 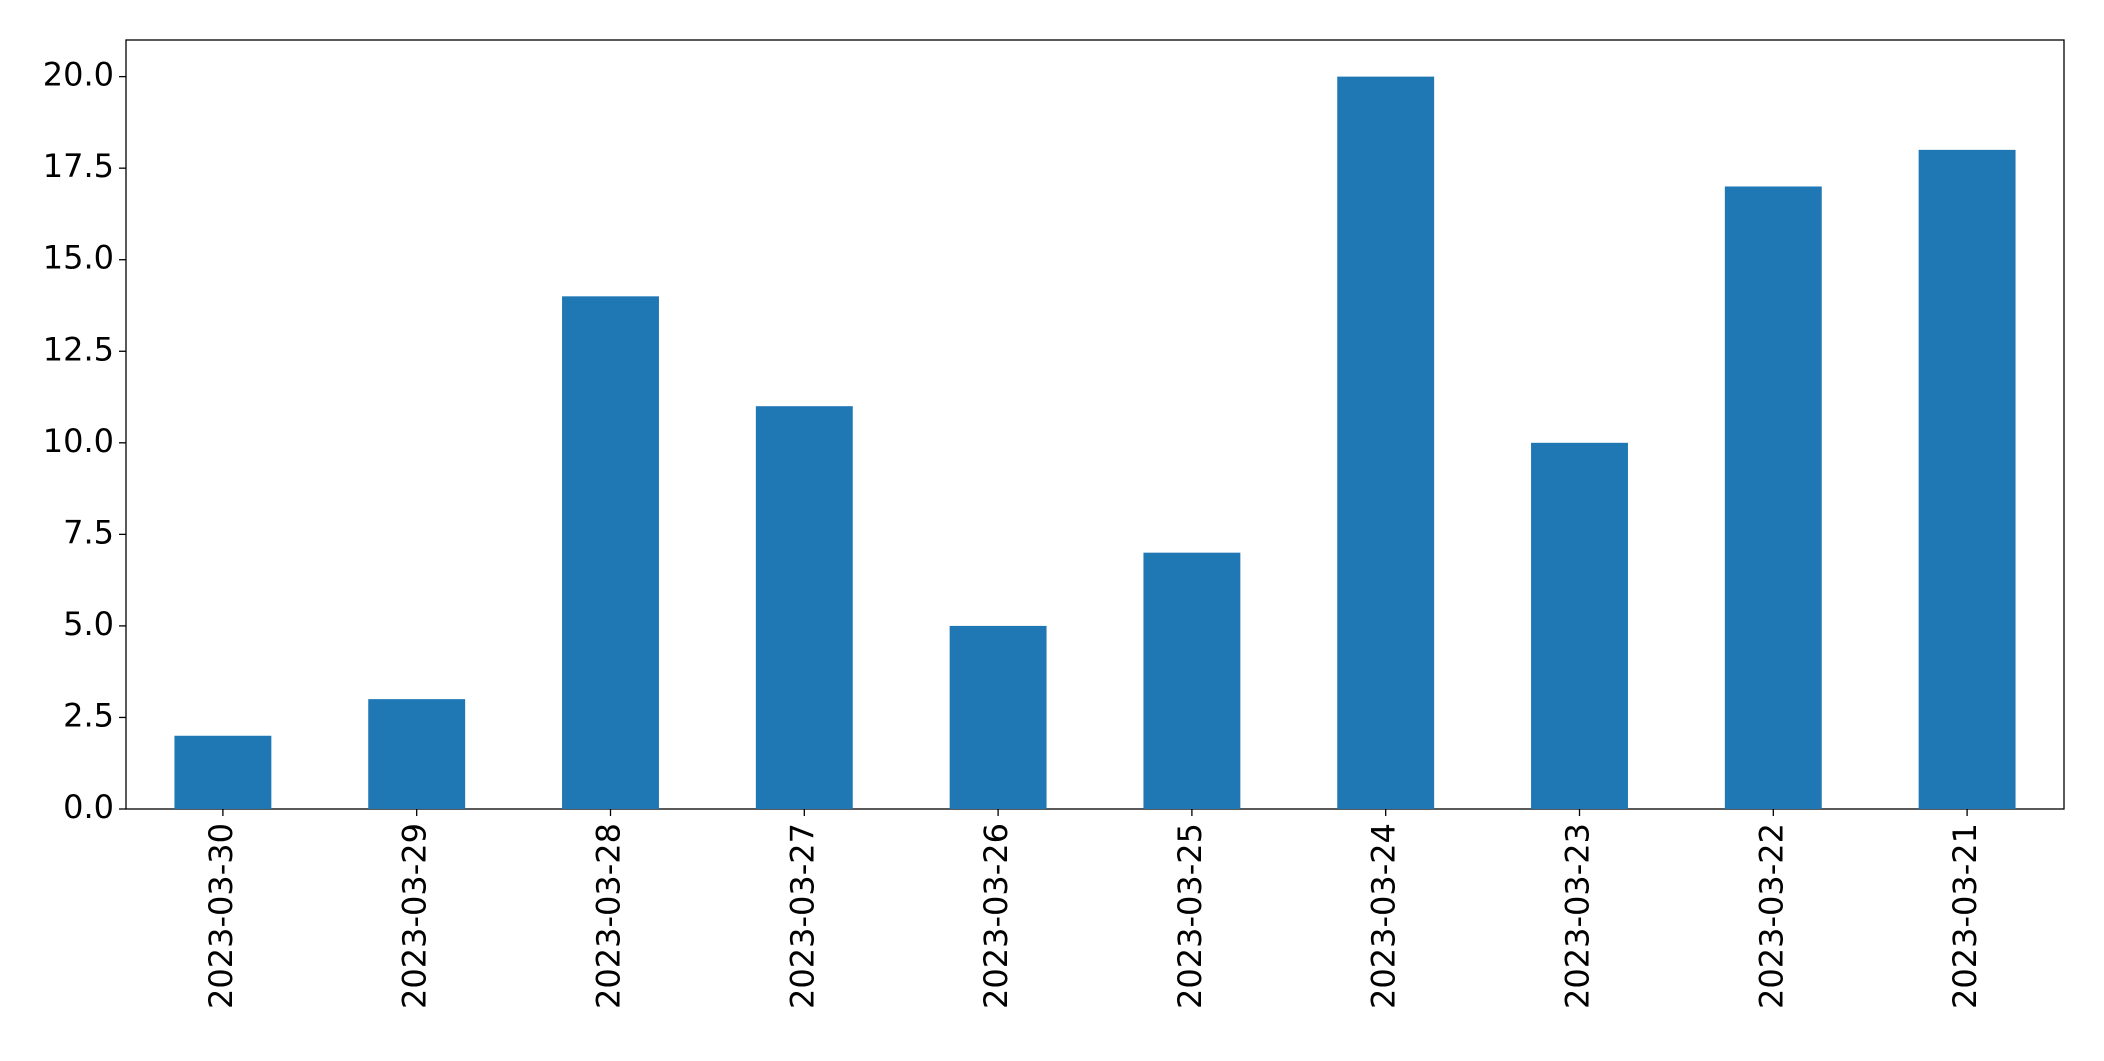 What do you see at coordinates (415, 916) in the screenshot?
I see `x-tick-label: 2023-03-29` at bounding box center [415, 916].